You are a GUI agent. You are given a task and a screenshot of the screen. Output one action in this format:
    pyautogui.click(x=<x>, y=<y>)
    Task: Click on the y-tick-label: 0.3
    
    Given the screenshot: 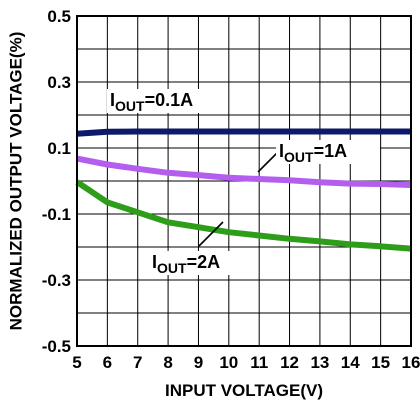 What is the action you would take?
    pyautogui.click(x=59, y=82)
    